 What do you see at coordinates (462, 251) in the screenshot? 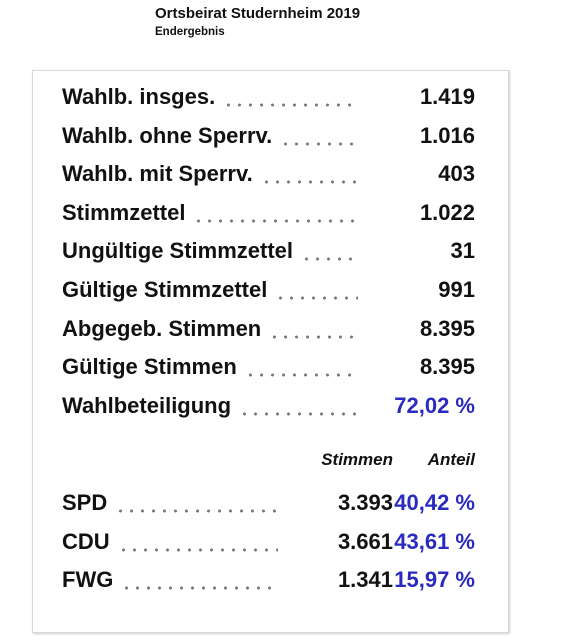
I see `stat-value: 31` at bounding box center [462, 251].